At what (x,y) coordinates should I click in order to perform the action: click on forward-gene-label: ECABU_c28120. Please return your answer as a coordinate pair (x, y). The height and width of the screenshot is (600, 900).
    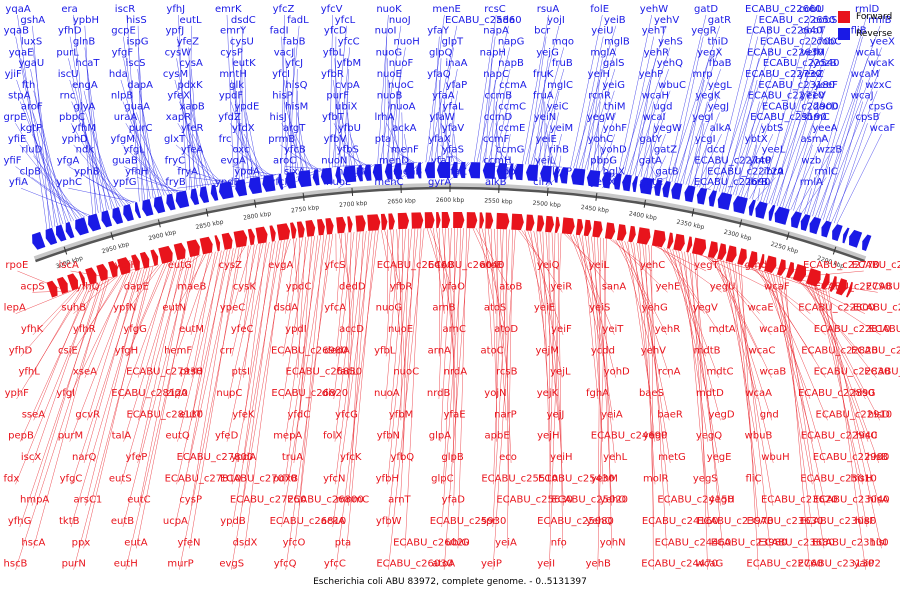
    Looking at the image, I should click on (149, 393).